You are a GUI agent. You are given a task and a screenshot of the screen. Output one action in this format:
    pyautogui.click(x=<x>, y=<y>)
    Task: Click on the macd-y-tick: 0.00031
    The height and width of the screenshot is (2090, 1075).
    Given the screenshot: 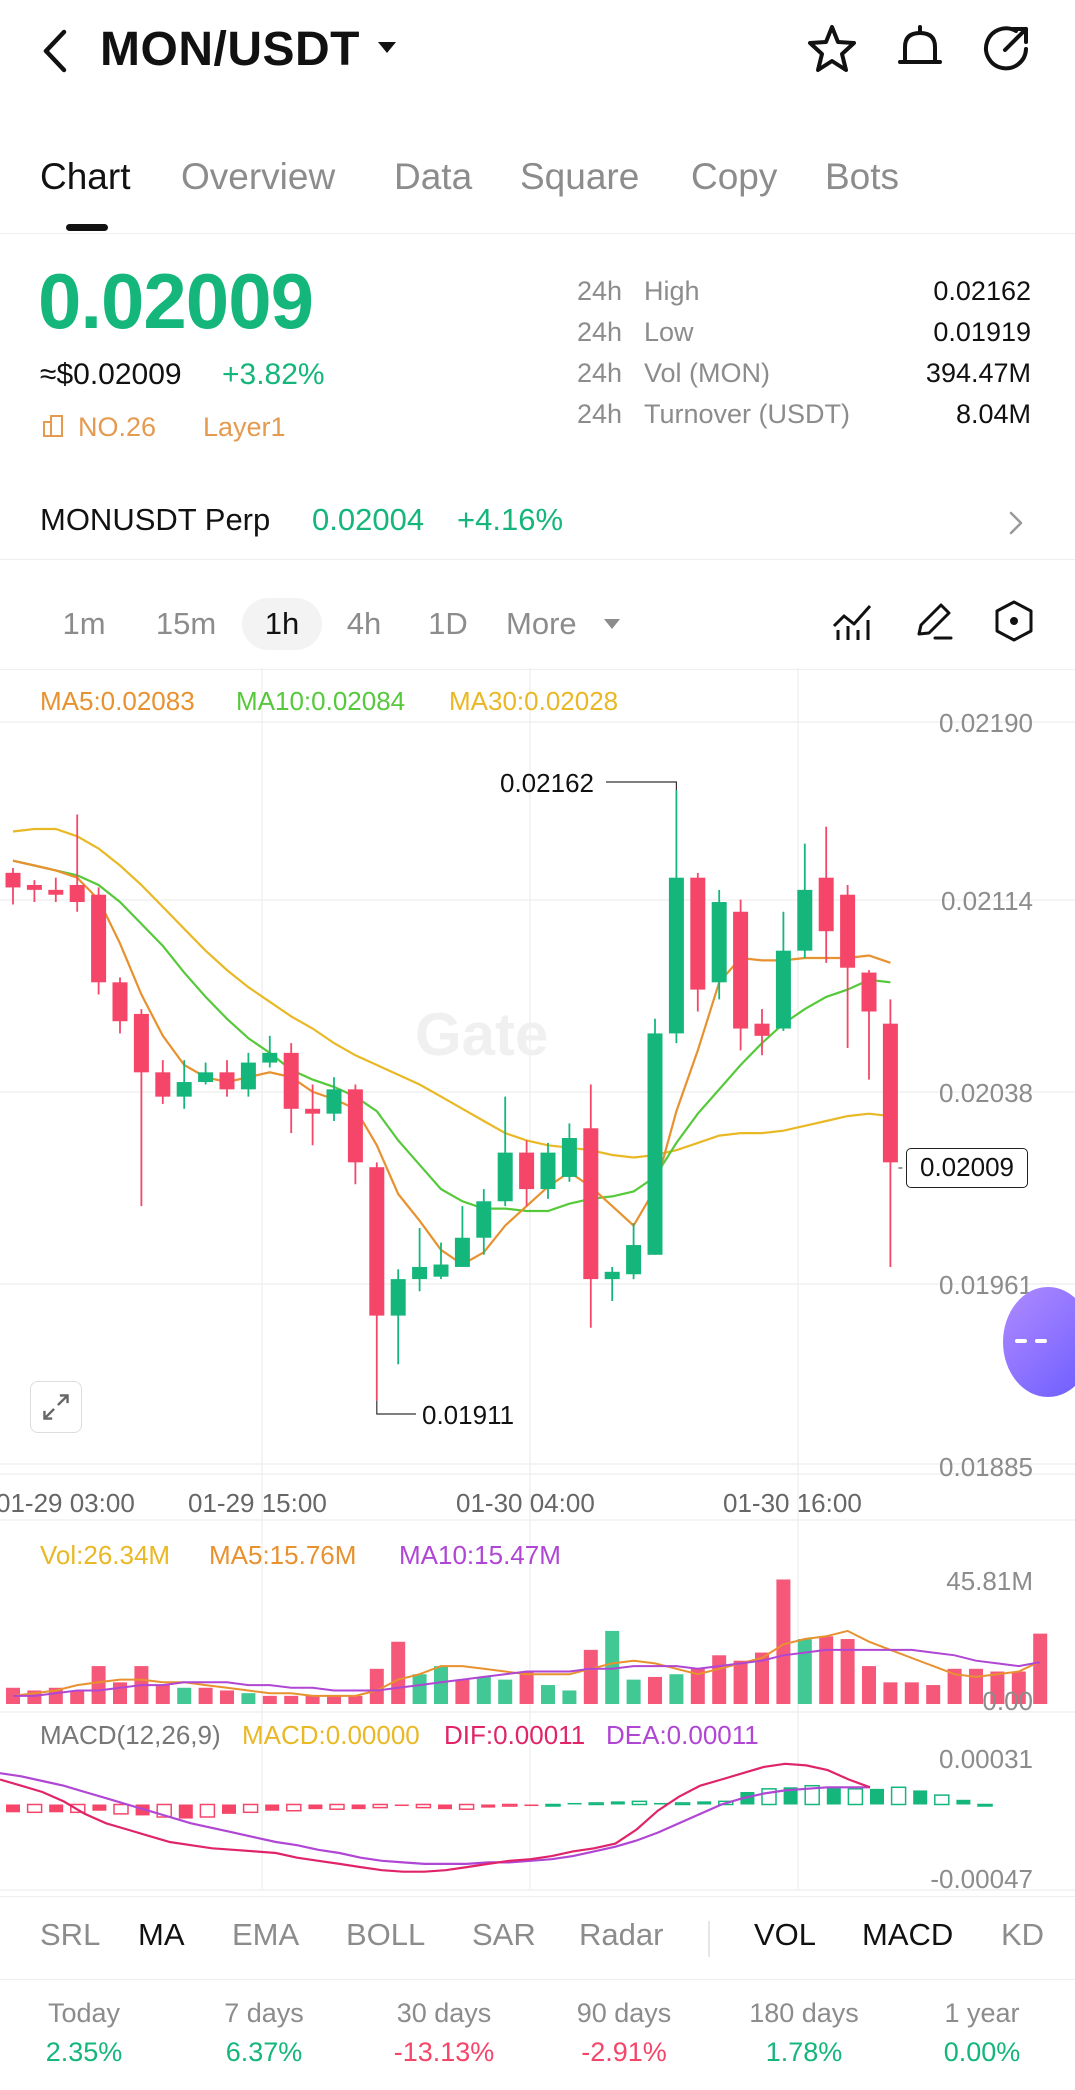 What is the action you would take?
    pyautogui.click(x=986, y=1759)
    